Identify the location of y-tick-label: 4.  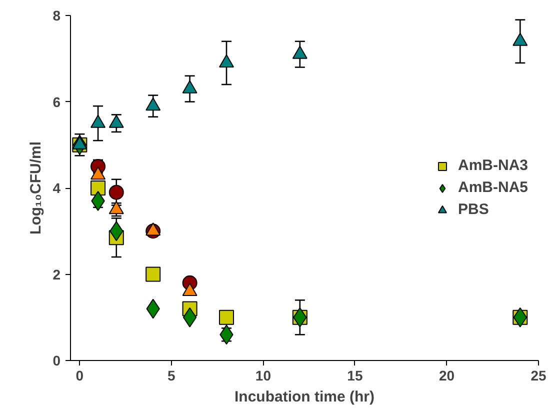
(56, 188).